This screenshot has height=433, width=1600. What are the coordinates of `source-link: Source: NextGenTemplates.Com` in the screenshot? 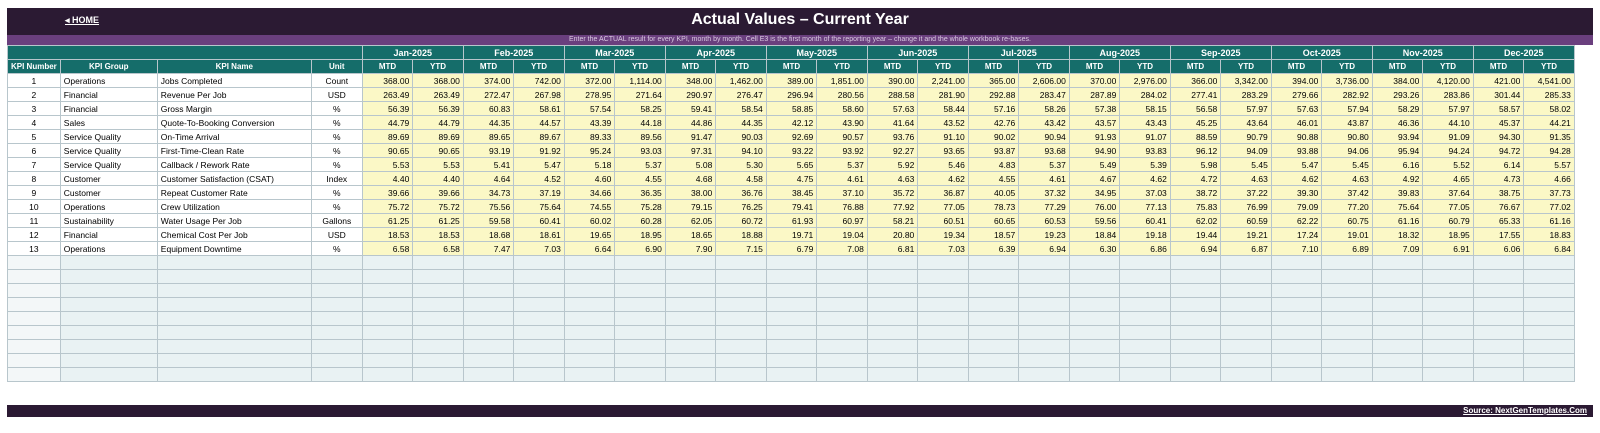 It's located at (1525, 410).